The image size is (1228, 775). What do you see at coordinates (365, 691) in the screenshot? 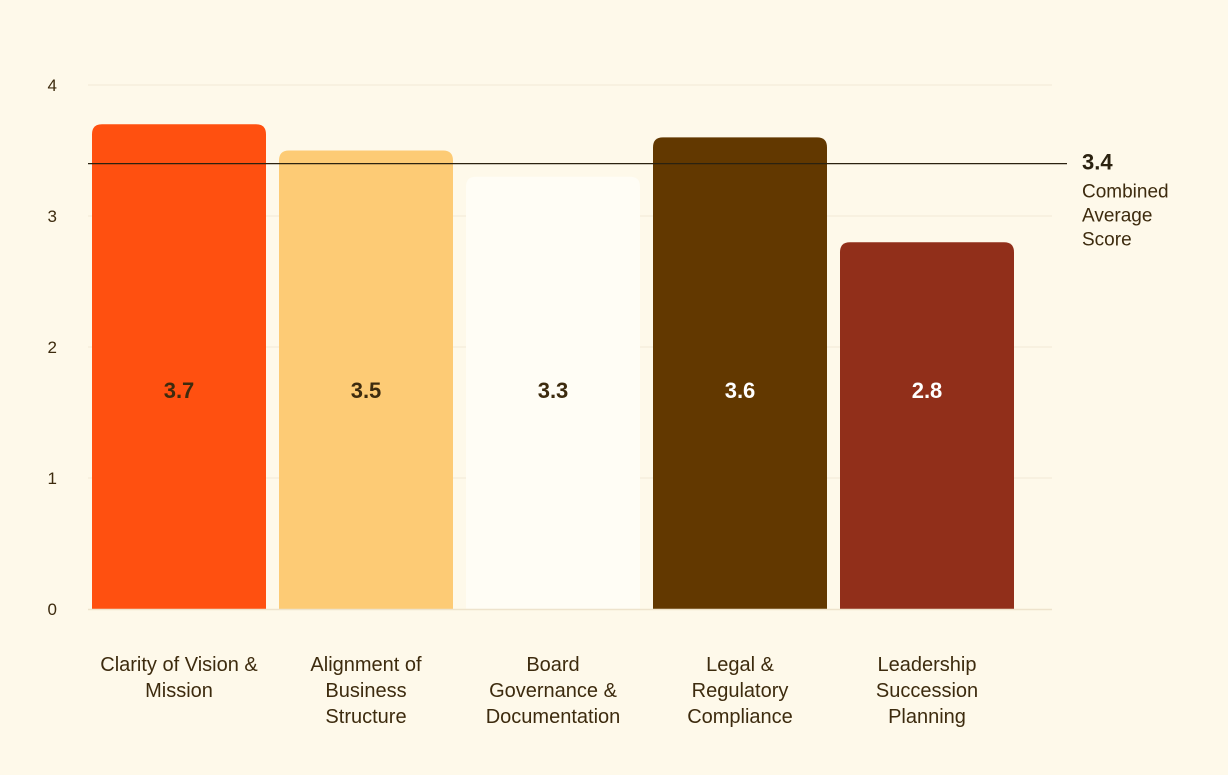
I see `category-label: Business` at bounding box center [365, 691].